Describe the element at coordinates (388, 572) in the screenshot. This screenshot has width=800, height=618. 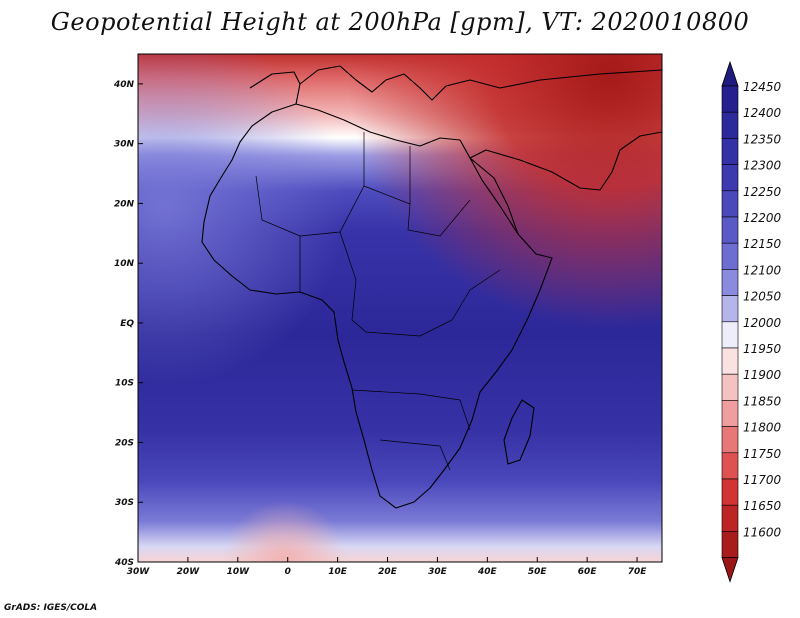
I see `x-tick-label: 20E` at that location.